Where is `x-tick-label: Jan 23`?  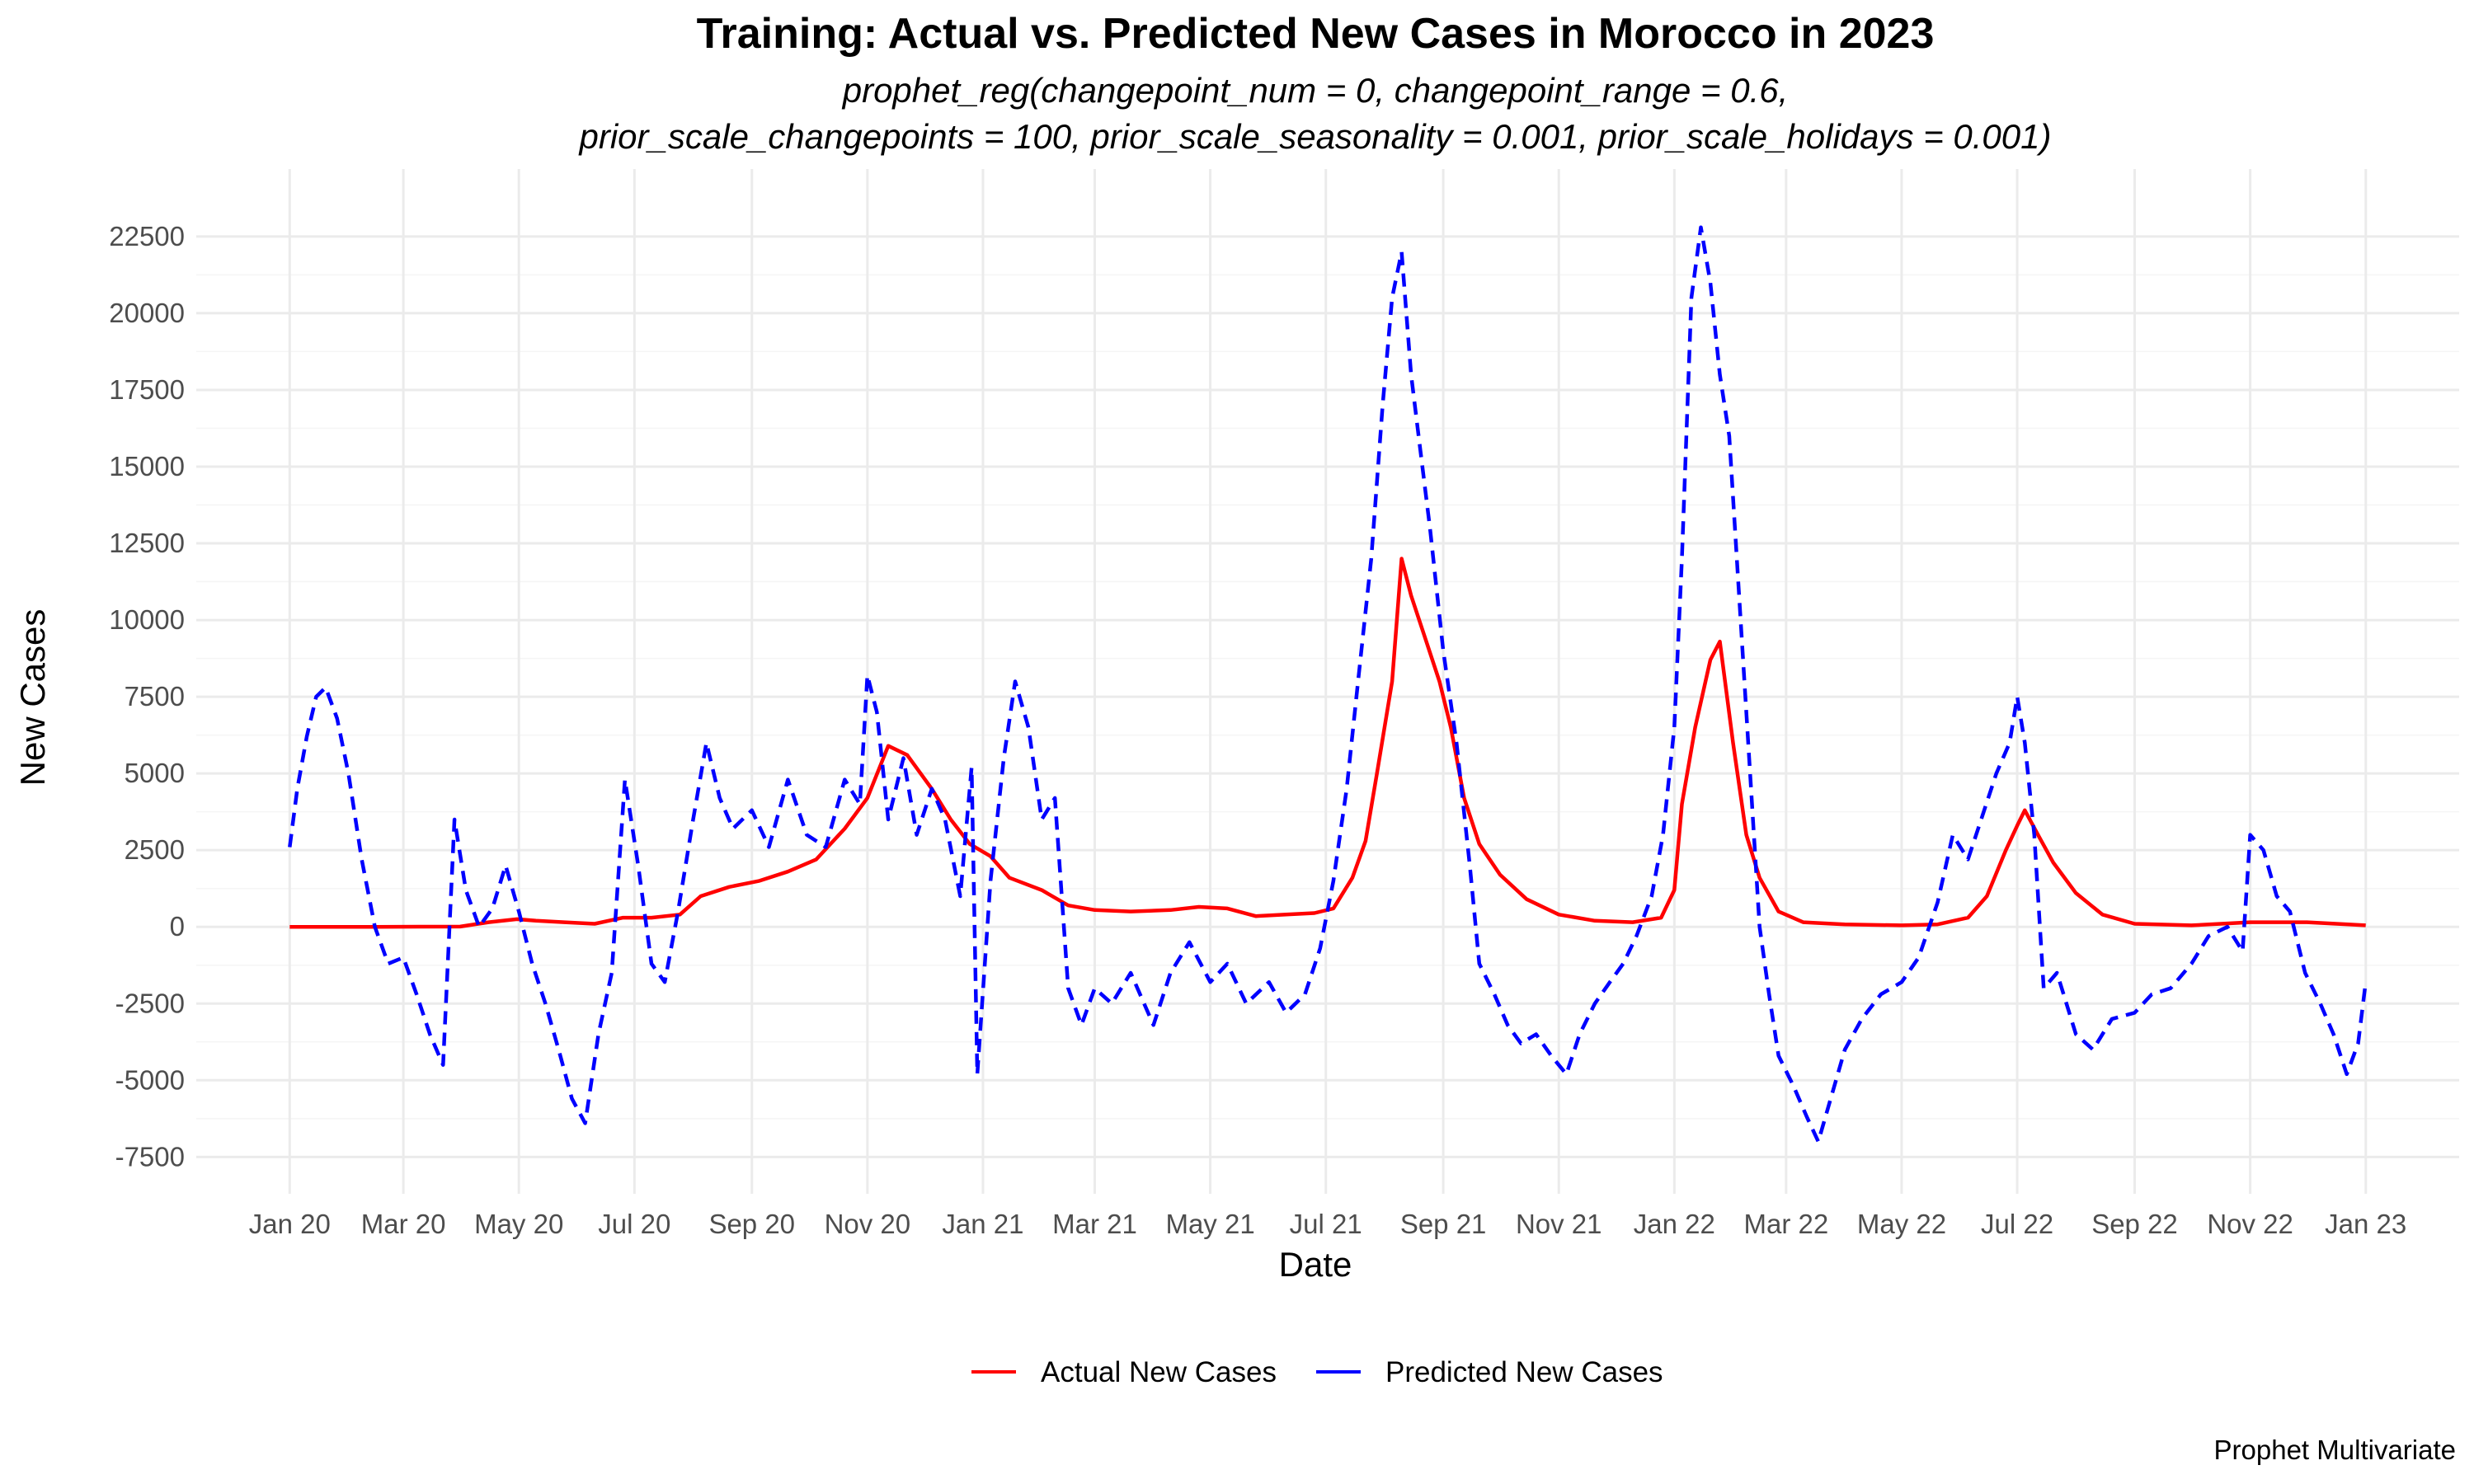 x-tick-label: Jan 23 is located at coordinates (2365, 1224).